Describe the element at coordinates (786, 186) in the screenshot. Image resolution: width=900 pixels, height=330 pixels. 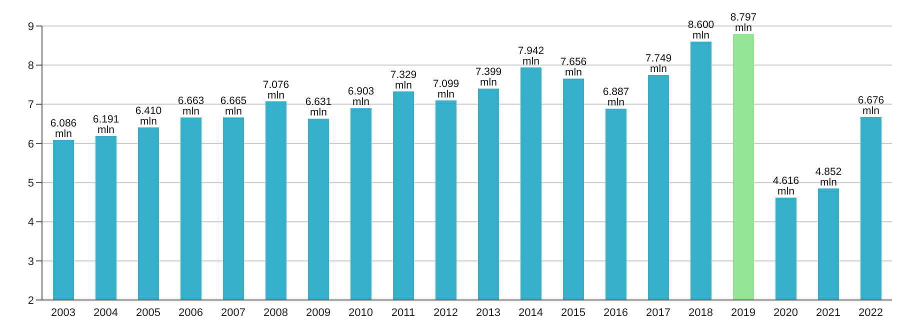
I see `data-label: 4.616 mln` at that location.